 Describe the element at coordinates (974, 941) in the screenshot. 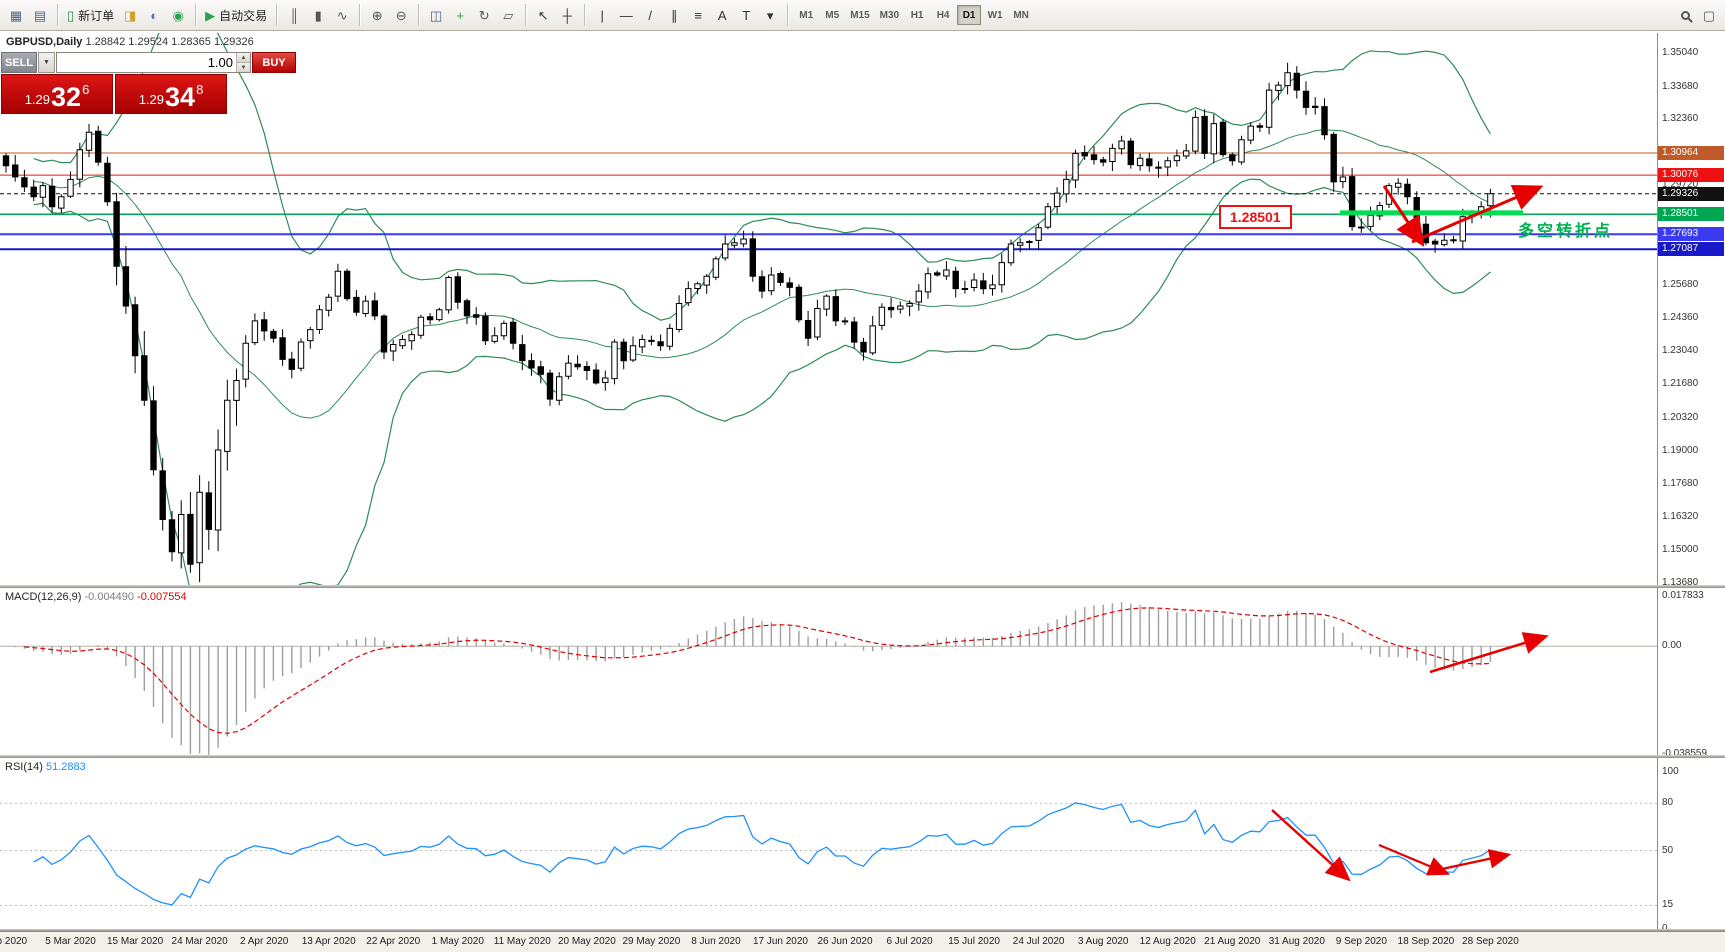

I see `date-label: 15 Jul 2020` at that location.